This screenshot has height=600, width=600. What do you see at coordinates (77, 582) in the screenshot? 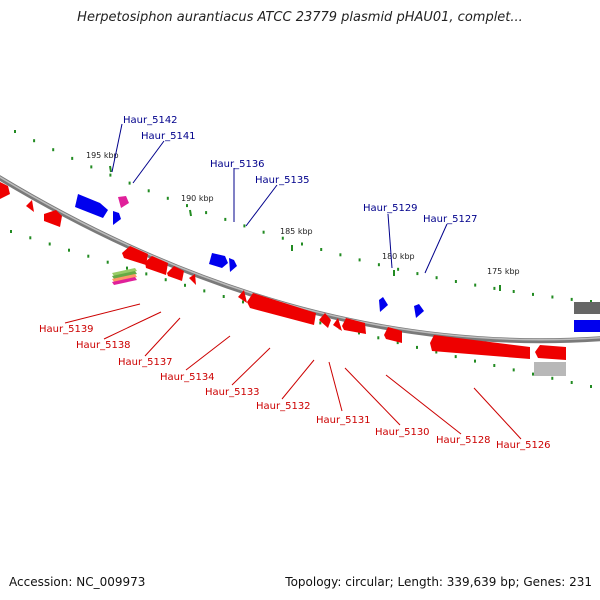
I see `accession-label: Accession: NC_009973` at bounding box center [77, 582].